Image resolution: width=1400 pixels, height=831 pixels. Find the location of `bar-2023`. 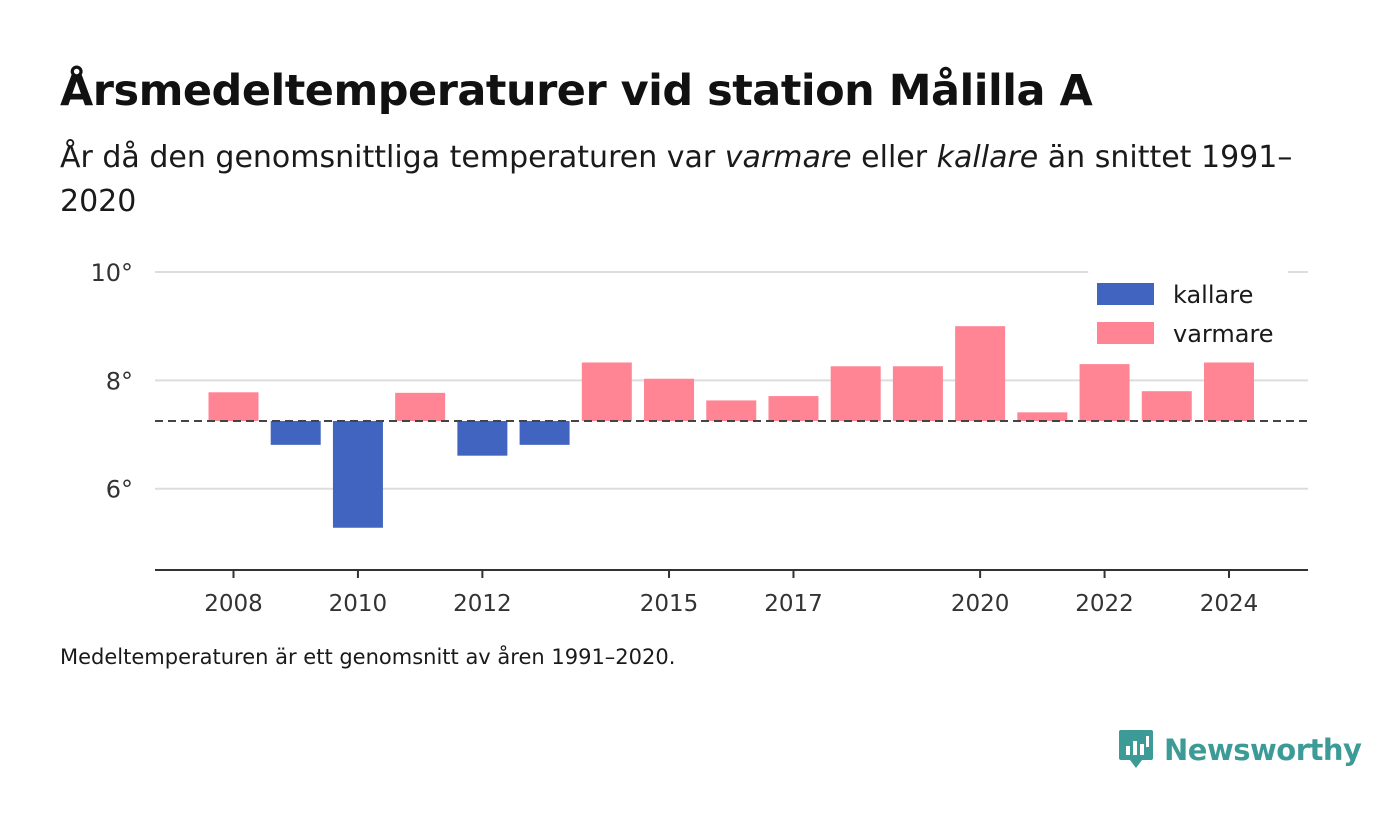

bar-2023 is located at coordinates (1166, 406).